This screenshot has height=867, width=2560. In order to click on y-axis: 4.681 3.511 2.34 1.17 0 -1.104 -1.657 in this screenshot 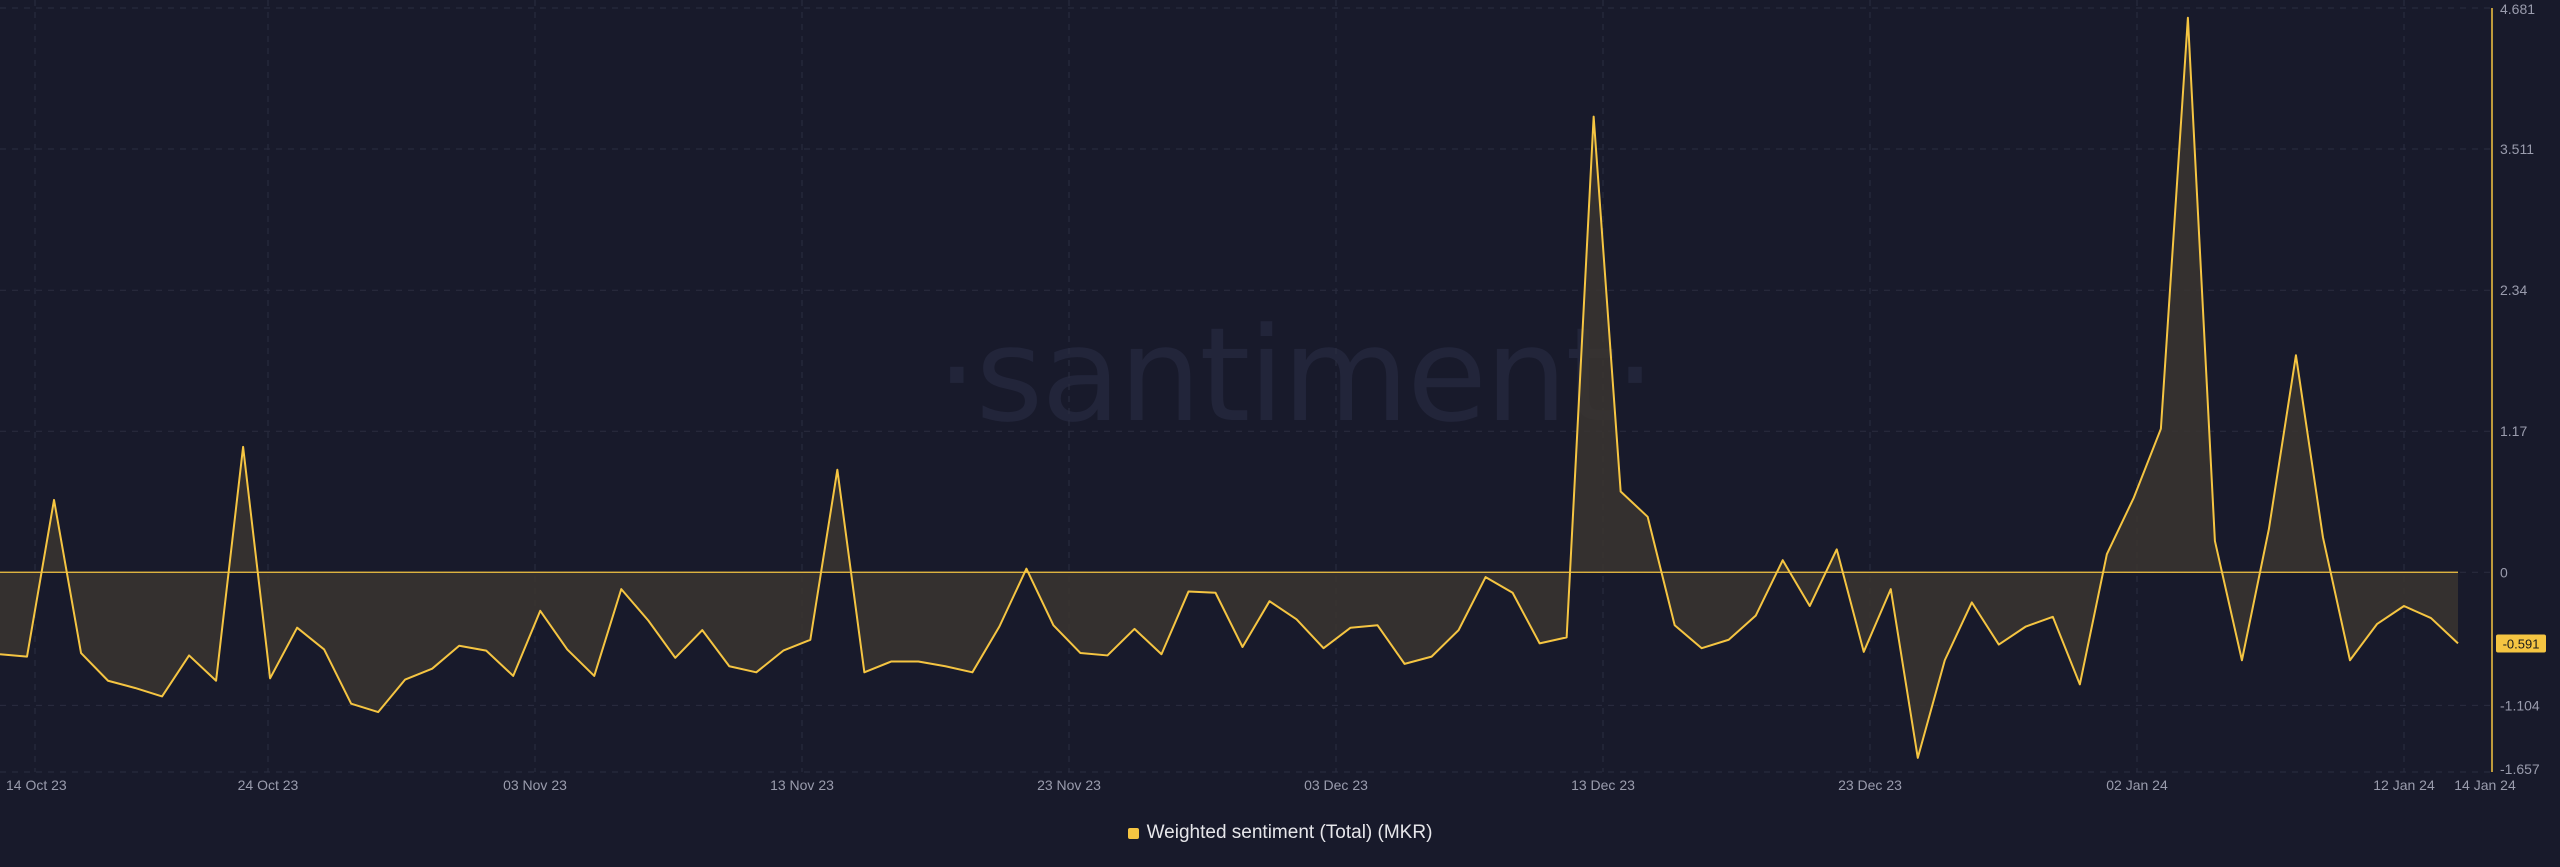, I will do `click(2515, 389)`.